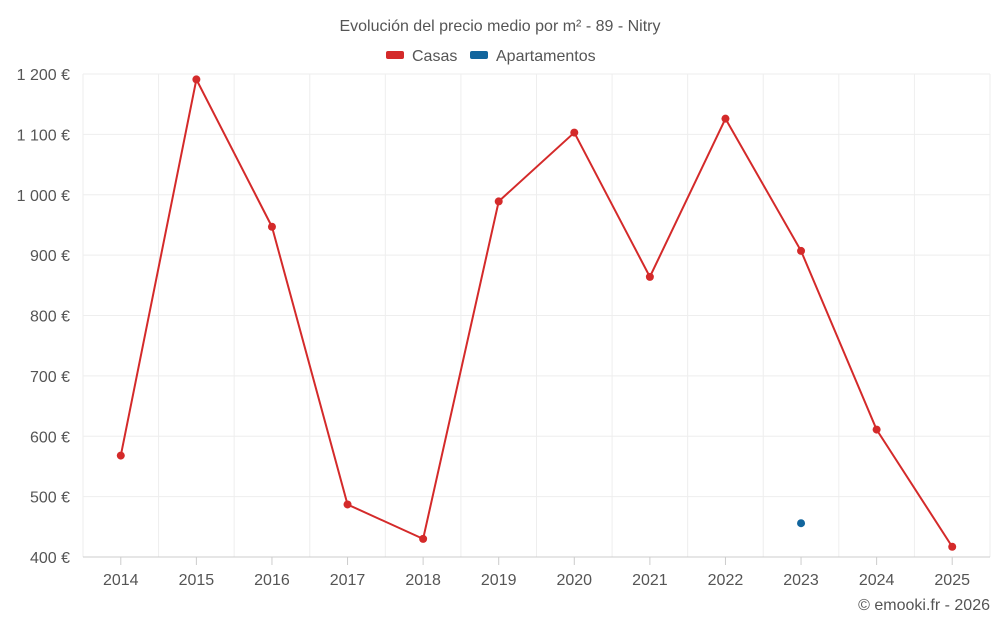 Image resolution: width=1000 pixels, height=625 pixels. I want to click on y-tick-label: 1 100 €, so click(43, 135).